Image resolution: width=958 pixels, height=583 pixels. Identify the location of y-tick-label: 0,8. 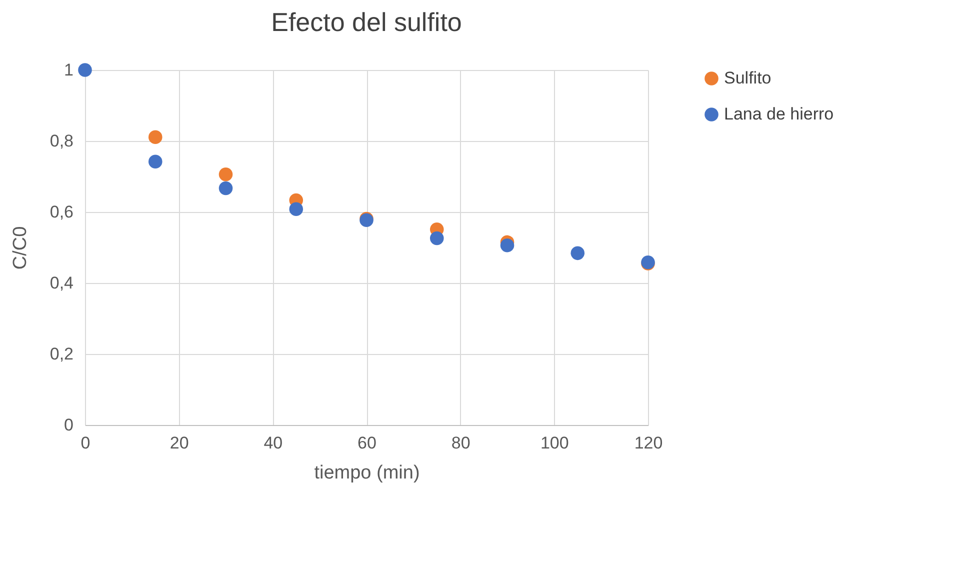
(62, 141).